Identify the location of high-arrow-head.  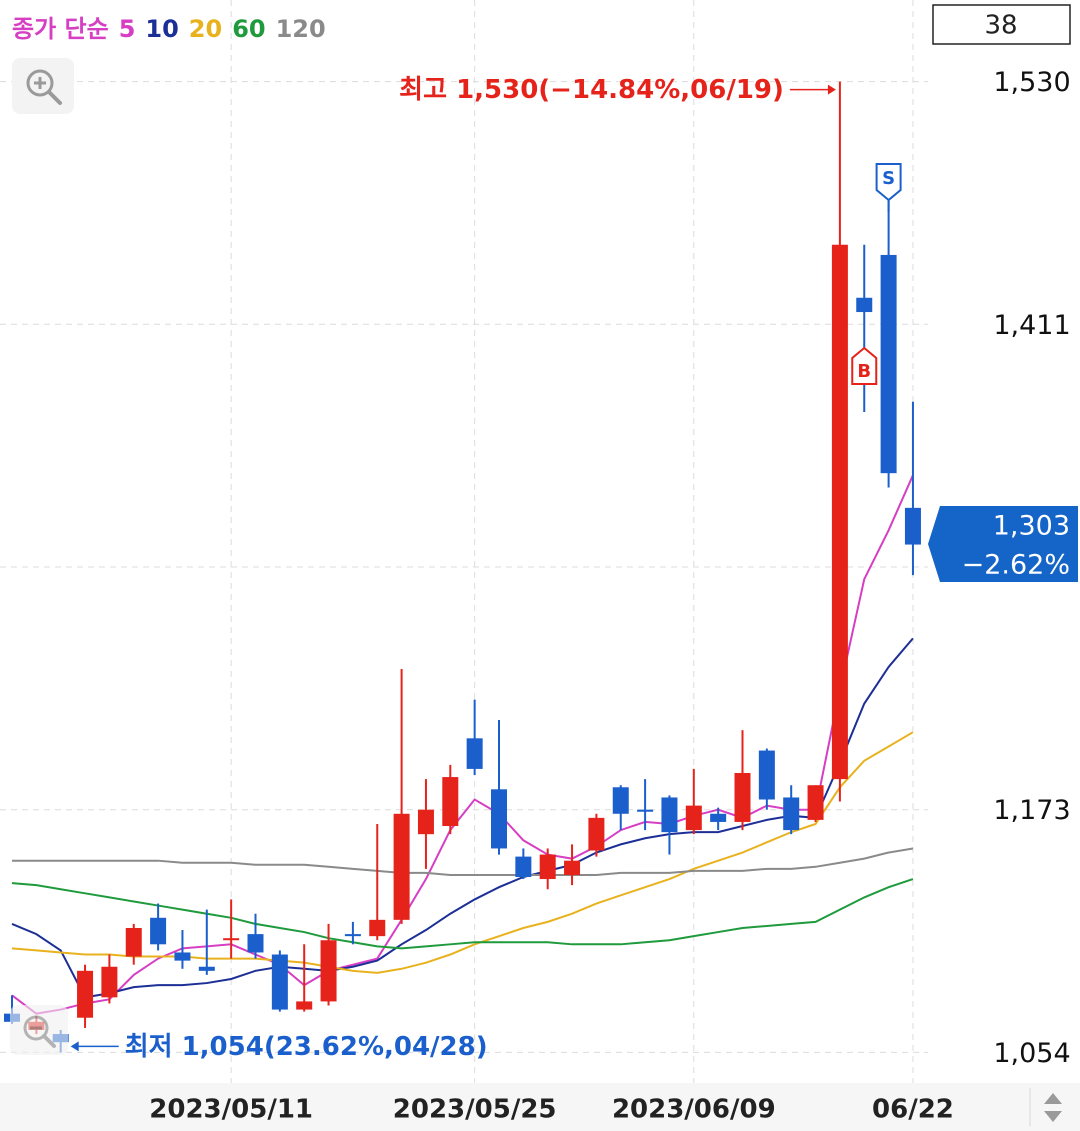
(831, 89).